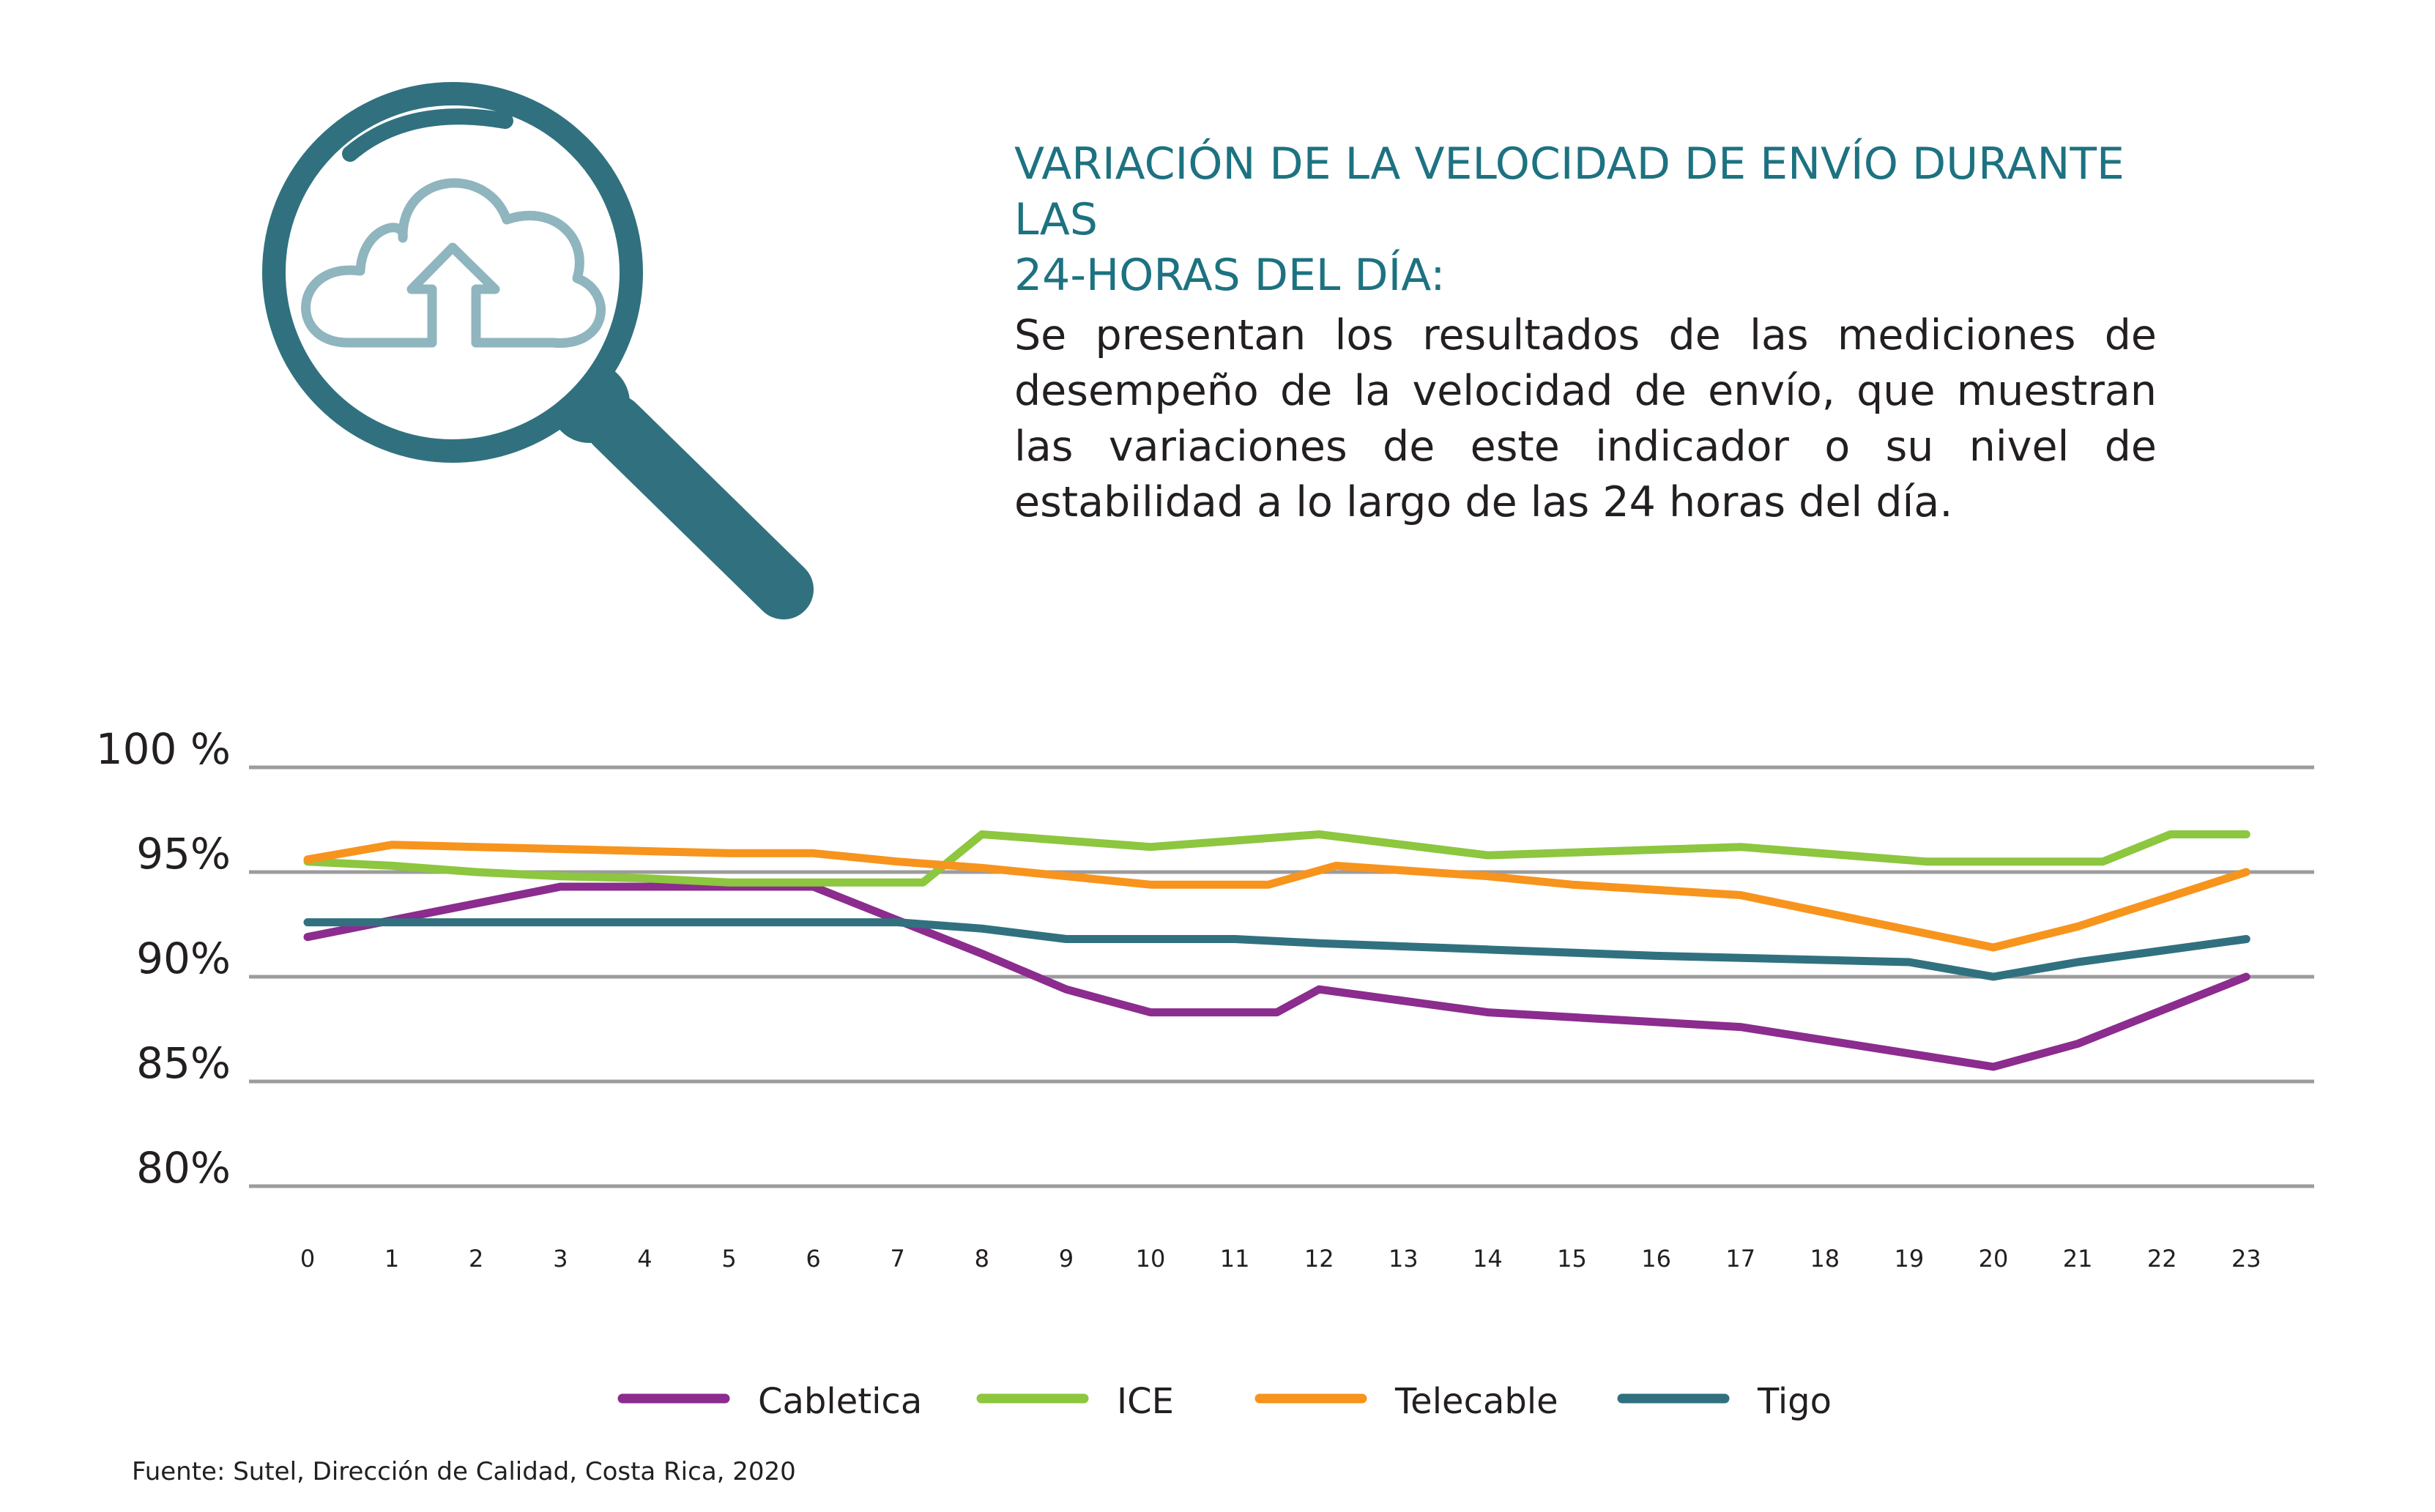  I want to click on series-line-tigo, so click(1276, 949).